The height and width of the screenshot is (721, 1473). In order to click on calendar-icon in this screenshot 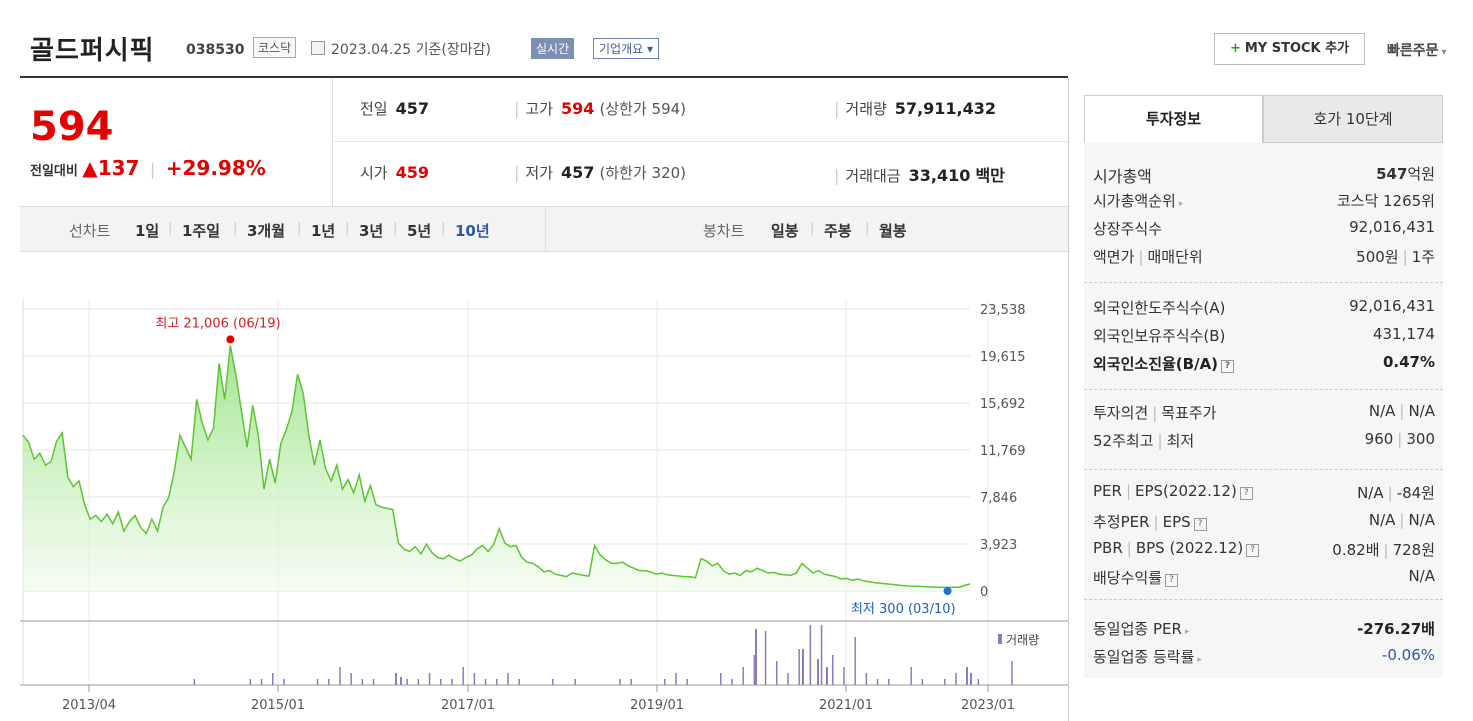, I will do `click(318, 48)`.